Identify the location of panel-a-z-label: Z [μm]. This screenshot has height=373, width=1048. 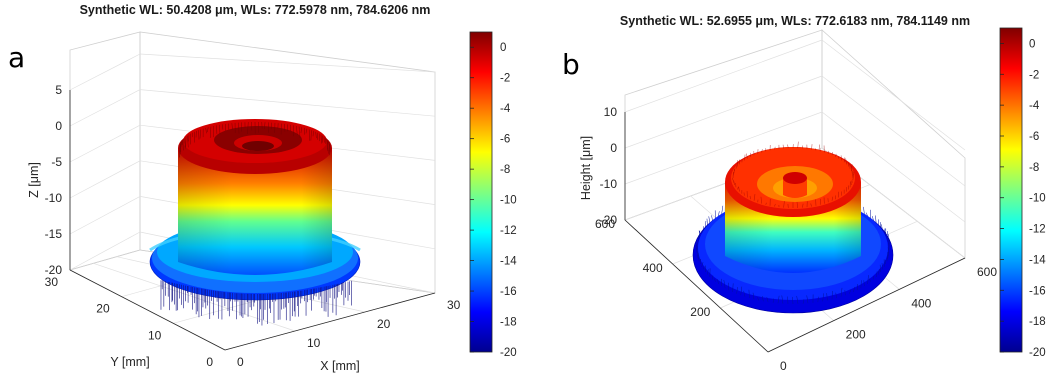
(34, 180).